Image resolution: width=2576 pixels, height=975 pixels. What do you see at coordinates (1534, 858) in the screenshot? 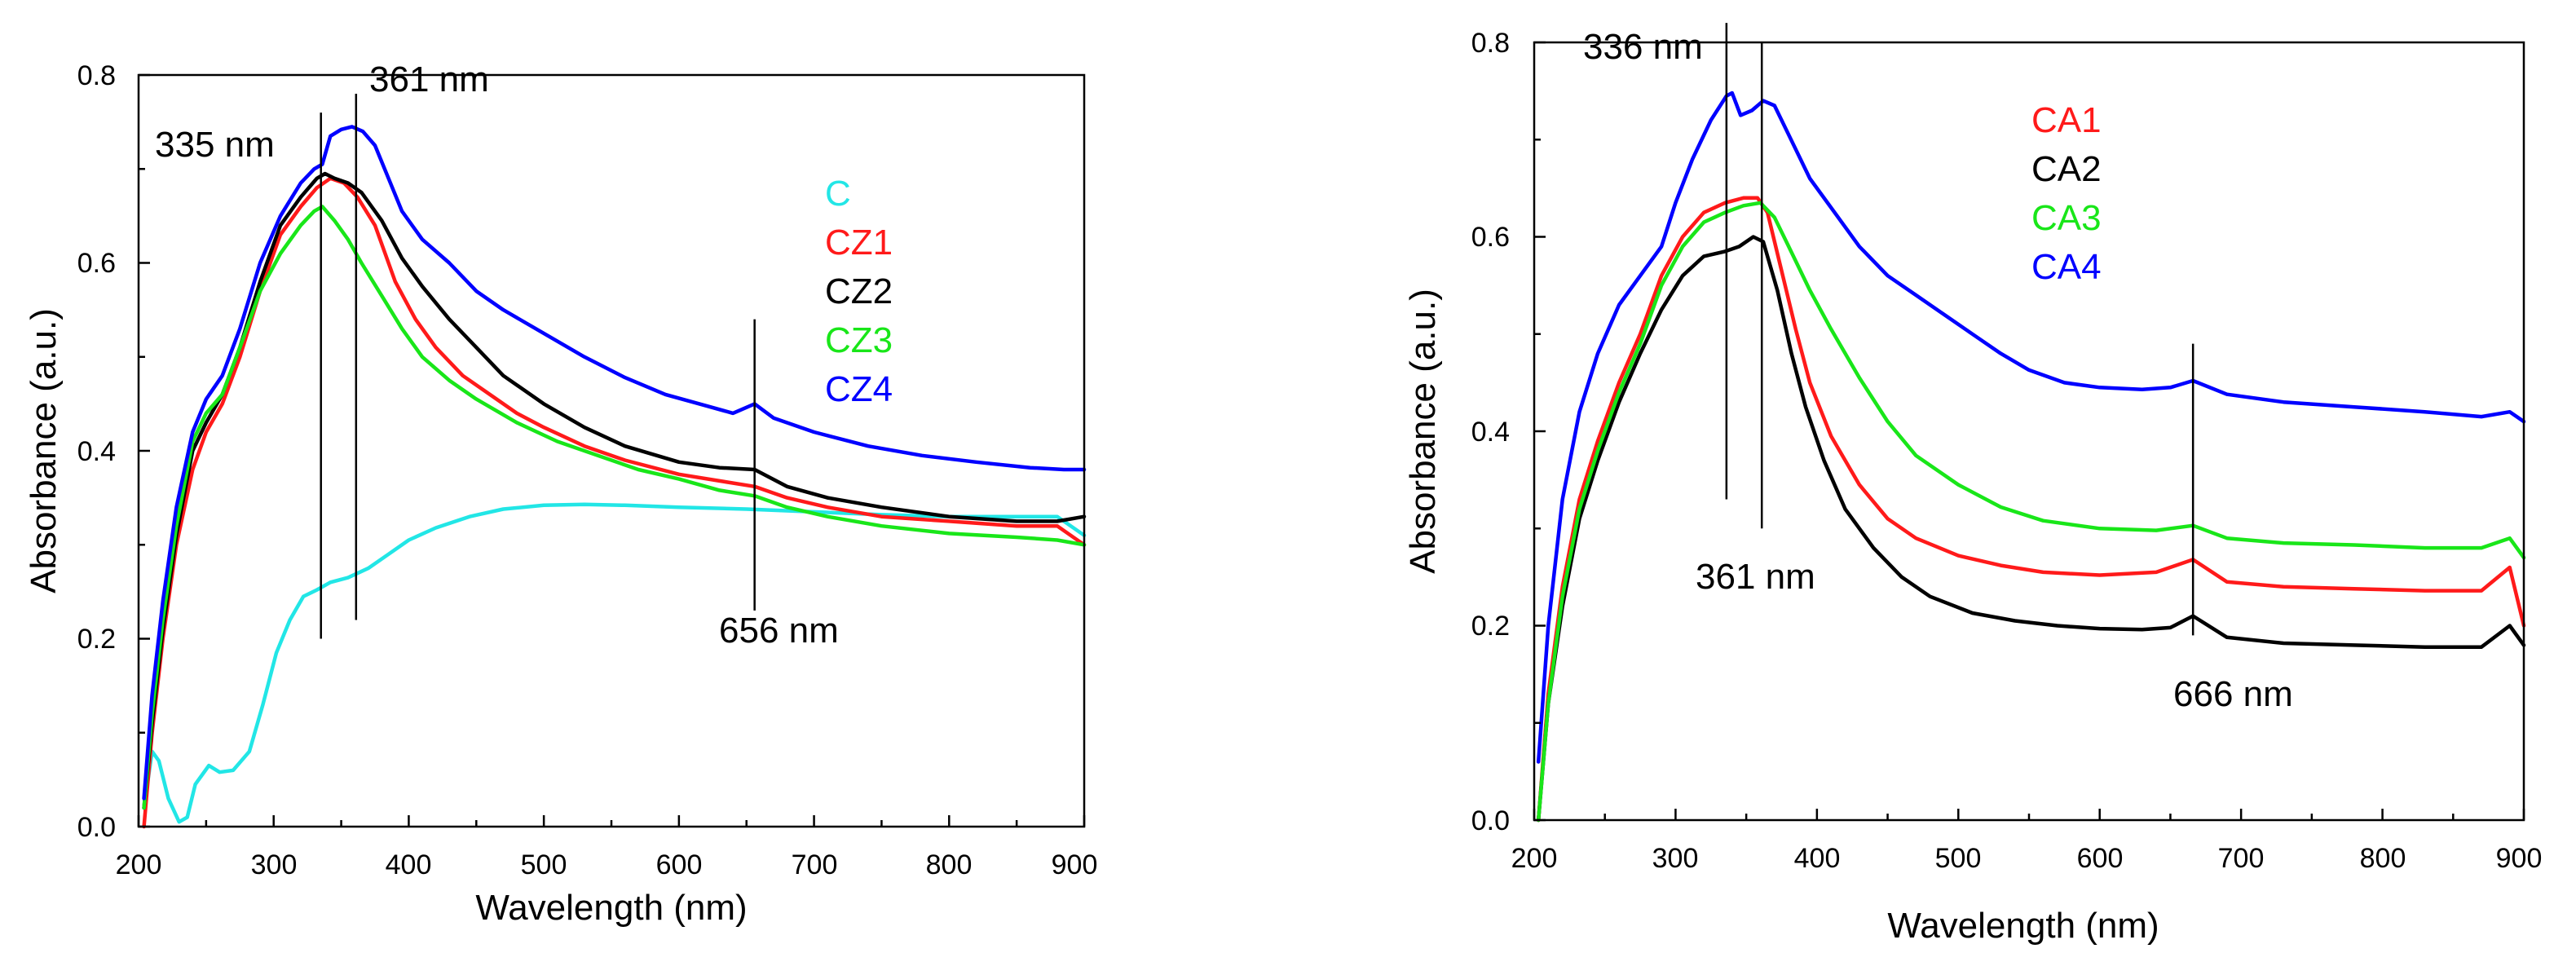
I see `right-x-tick-label: 200` at bounding box center [1534, 858].